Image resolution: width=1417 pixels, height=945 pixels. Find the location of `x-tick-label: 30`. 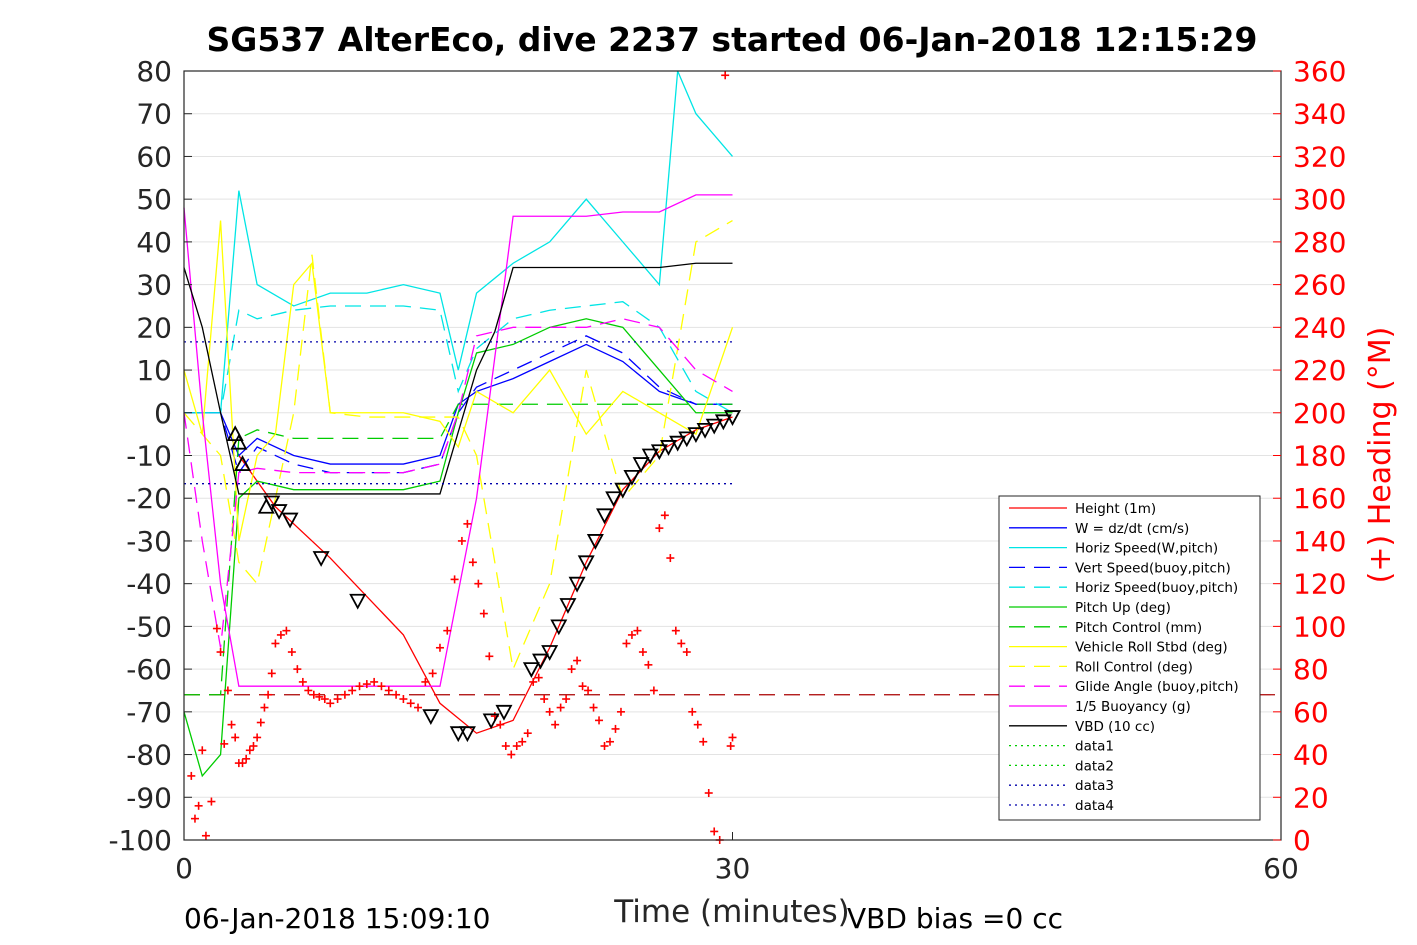

x-tick-label: 30 is located at coordinates (733, 868).